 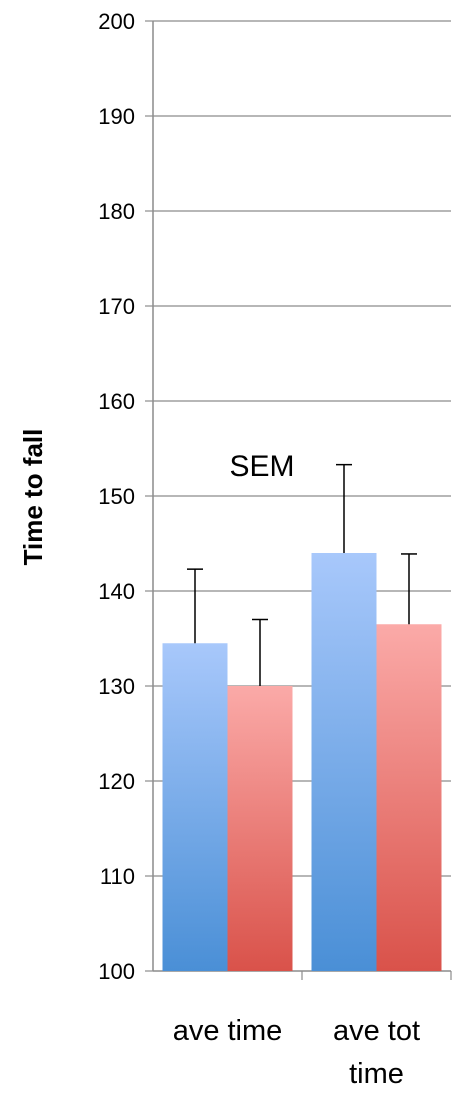 I want to click on y-tick-labels: 100 110 120 130 140 150 160 170 180 190 200, so click(x=116, y=496).